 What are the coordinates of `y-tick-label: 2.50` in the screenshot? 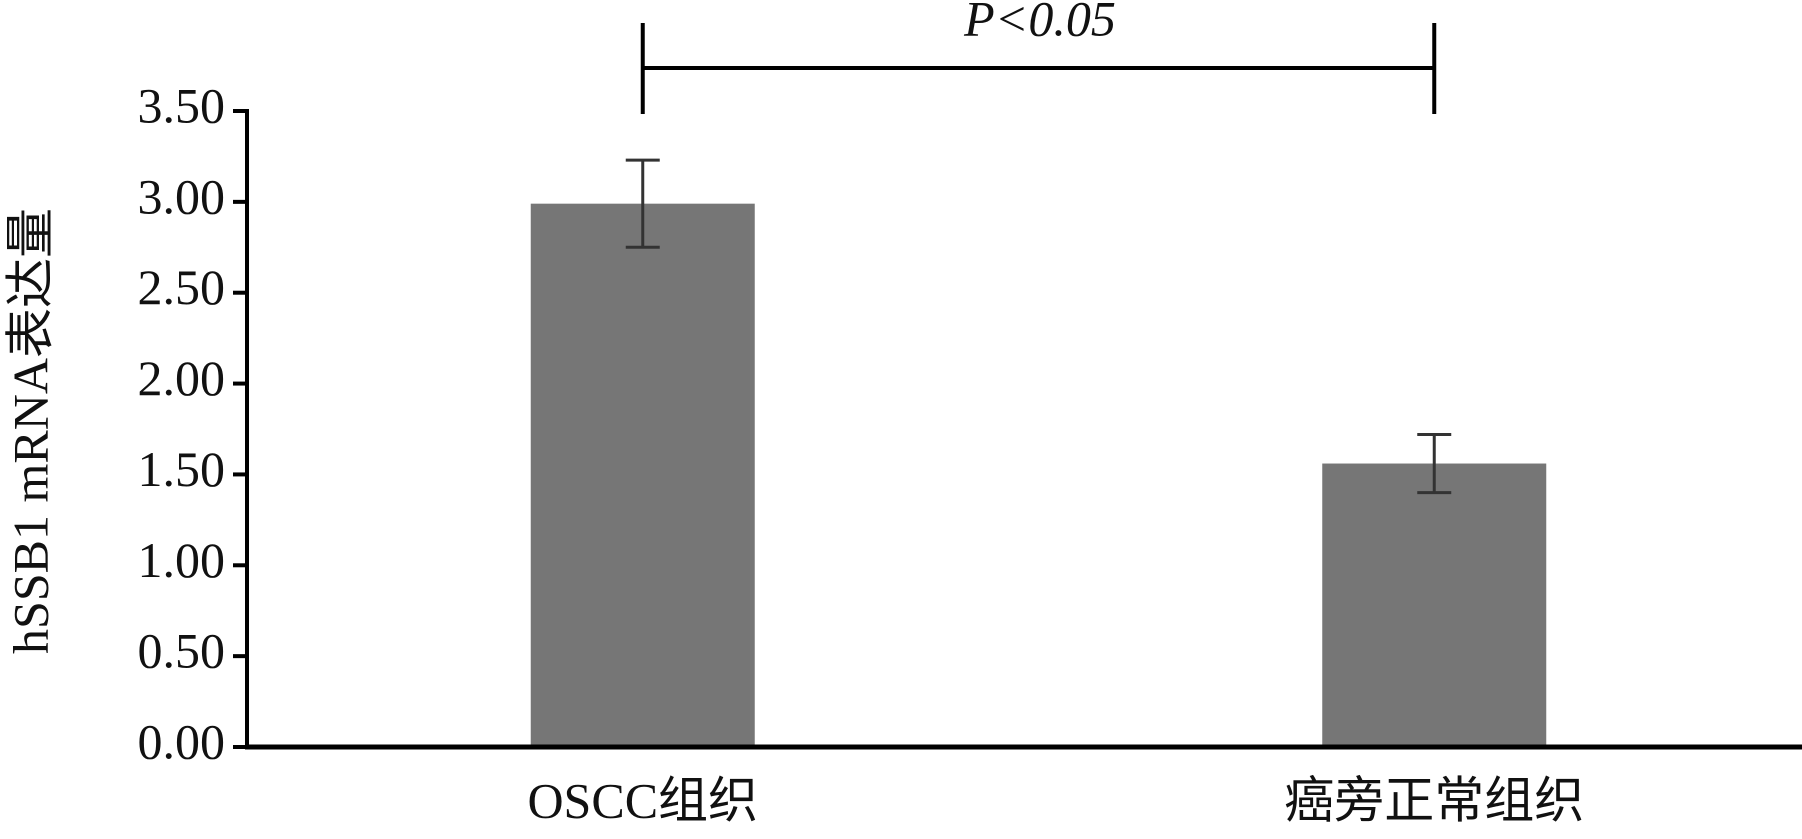 It's located at (182, 287).